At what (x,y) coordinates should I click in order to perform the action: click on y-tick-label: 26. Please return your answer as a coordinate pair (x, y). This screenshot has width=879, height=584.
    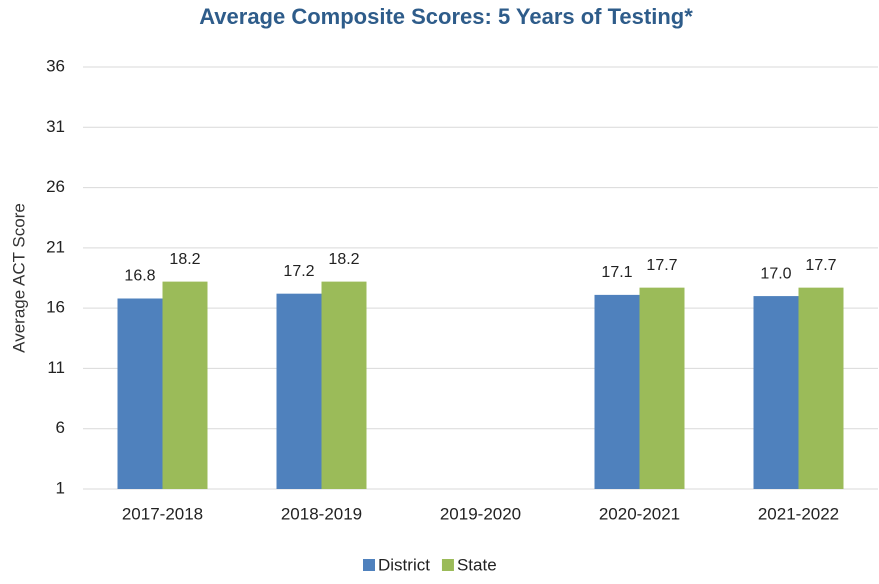
    Looking at the image, I should click on (55, 186).